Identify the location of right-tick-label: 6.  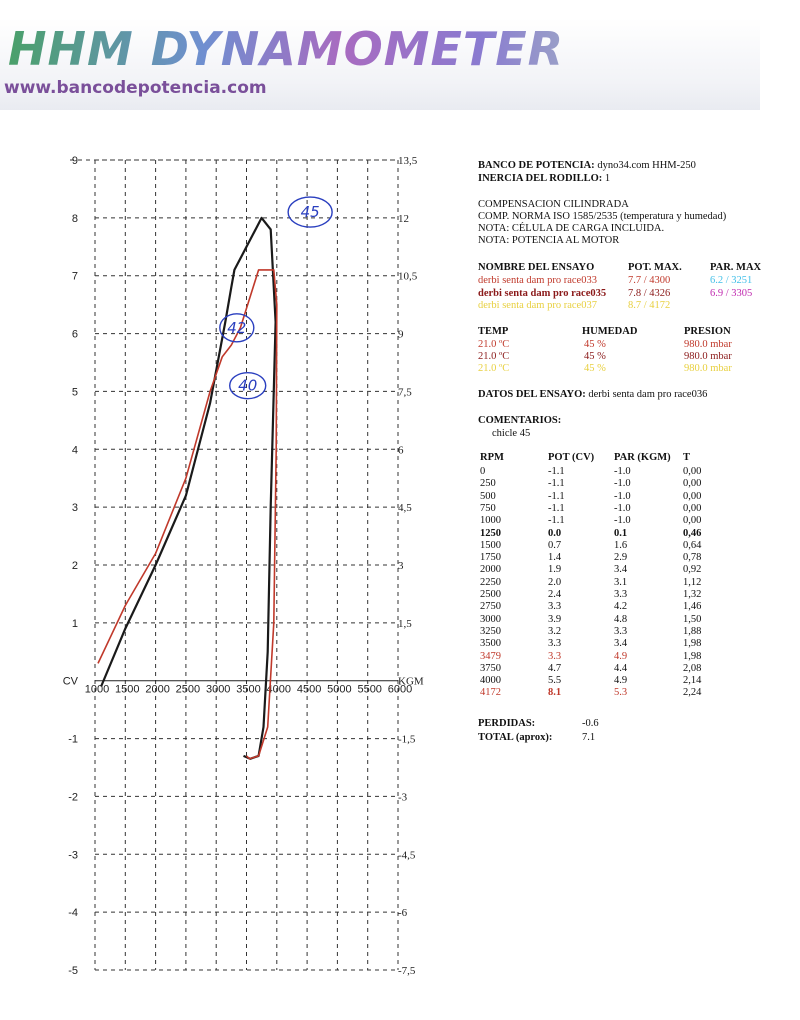
(401, 450).